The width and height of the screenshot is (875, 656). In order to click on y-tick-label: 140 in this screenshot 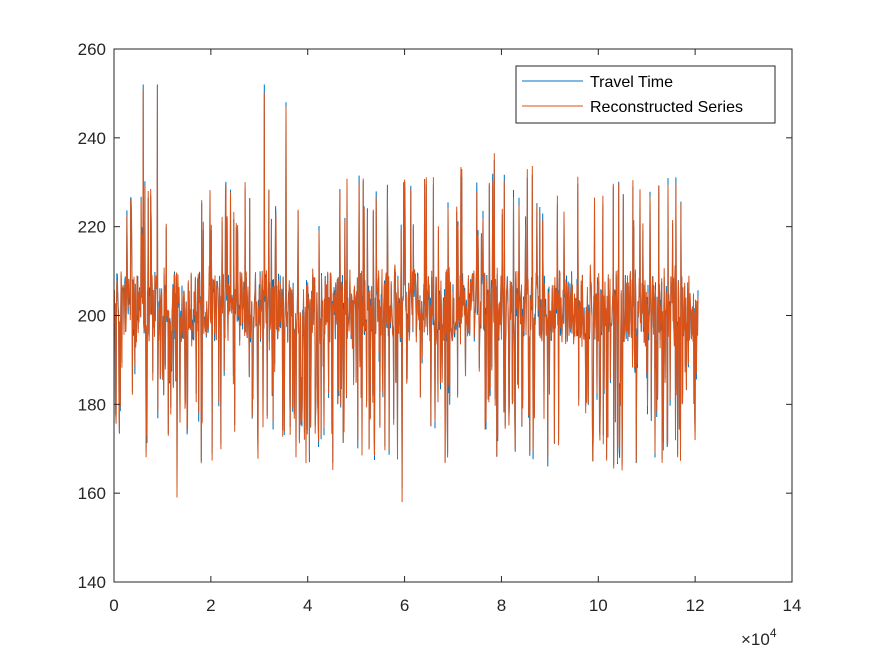, I will do `click(92, 582)`.